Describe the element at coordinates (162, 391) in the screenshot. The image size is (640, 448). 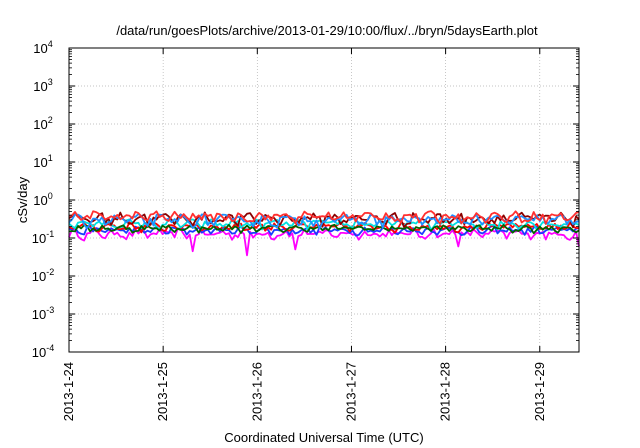
I see `x-tick-label: 2013-1-25` at that location.